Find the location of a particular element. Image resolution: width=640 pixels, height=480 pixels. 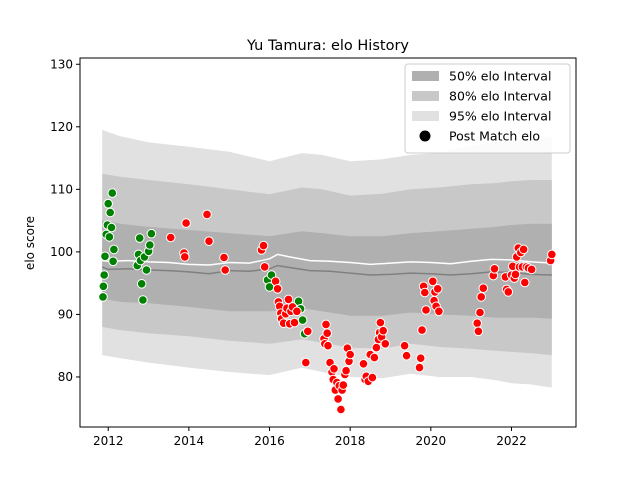

y-axis-label: elo score is located at coordinates (30, 243).